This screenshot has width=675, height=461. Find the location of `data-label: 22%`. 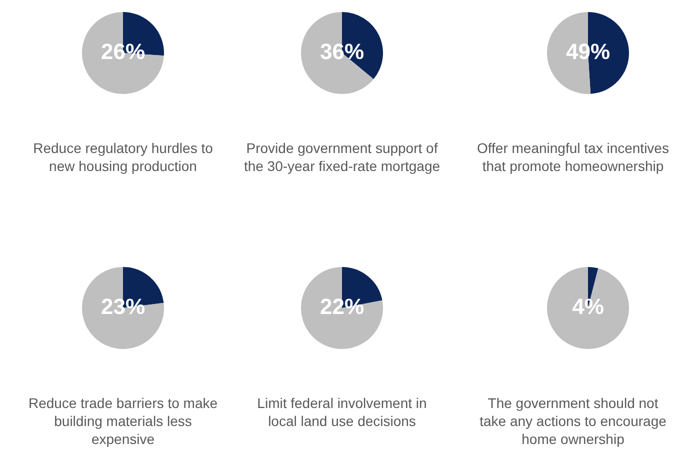

data-label: 22% is located at coordinates (342, 307).